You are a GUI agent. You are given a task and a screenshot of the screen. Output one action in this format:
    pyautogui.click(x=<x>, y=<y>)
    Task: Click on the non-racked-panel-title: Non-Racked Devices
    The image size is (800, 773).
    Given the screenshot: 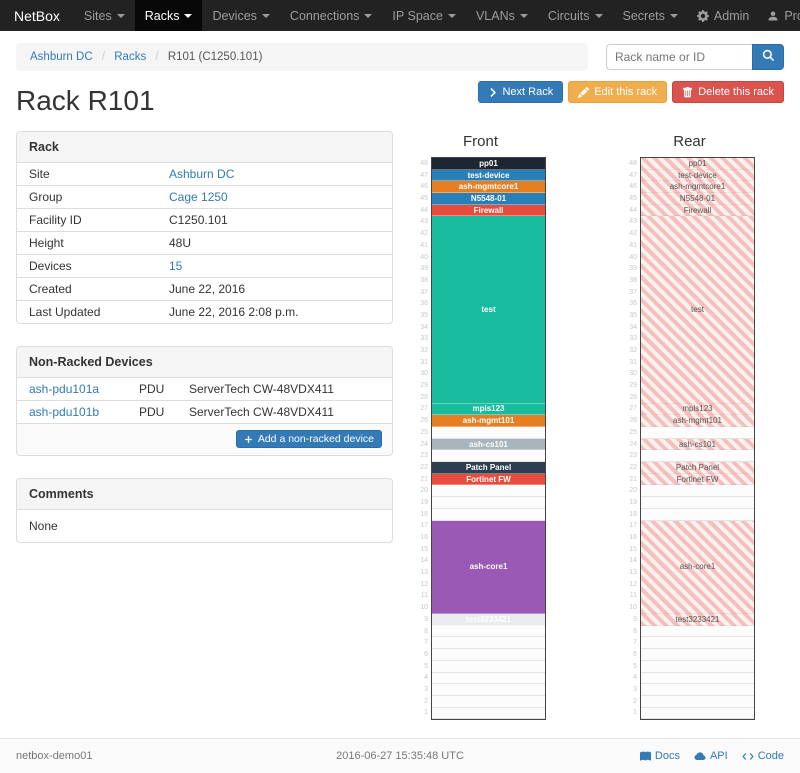 What is the action you would take?
    pyautogui.click(x=204, y=362)
    